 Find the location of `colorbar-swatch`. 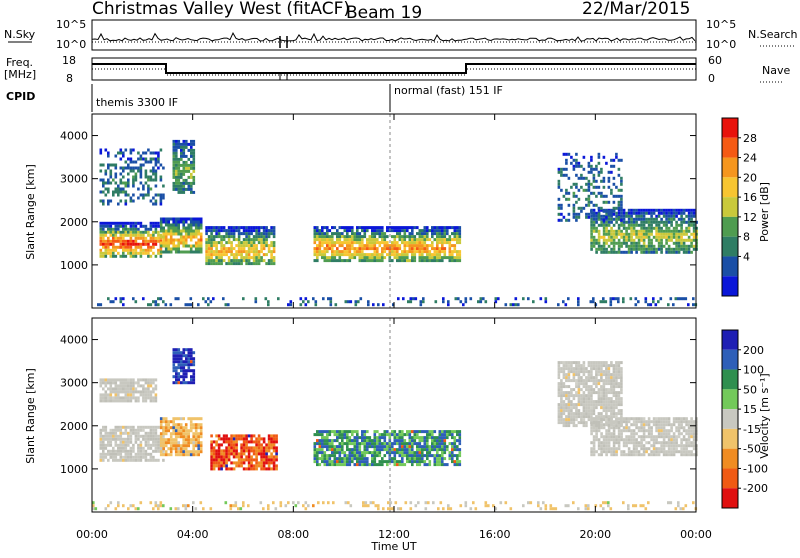

colorbar-swatch is located at coordinates (730, 187).